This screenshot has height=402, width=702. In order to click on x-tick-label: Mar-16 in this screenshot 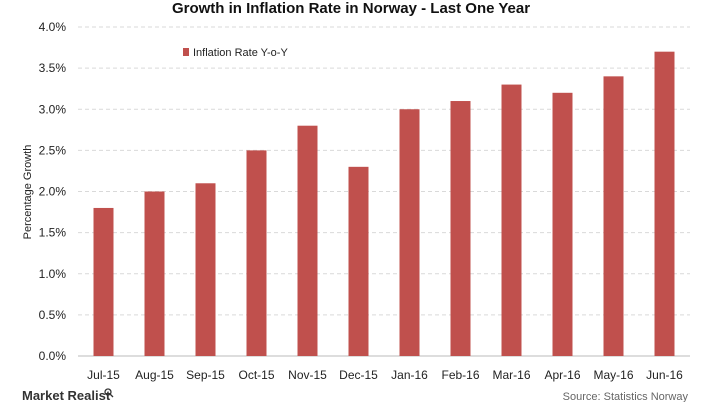, I will do `click(511, 375)`.